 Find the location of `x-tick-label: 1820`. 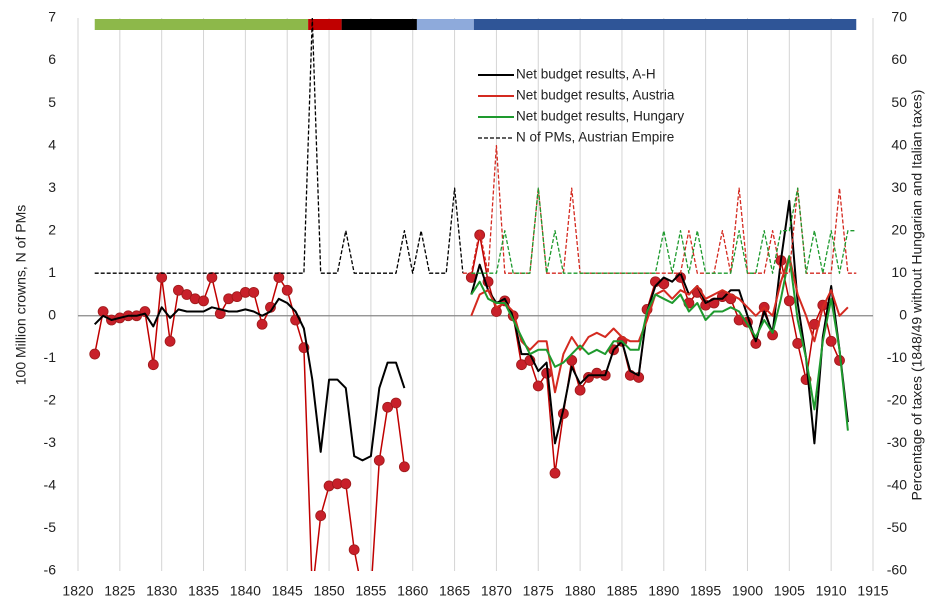

x-tick-label: 1820 is located at coordinates (77, 591).